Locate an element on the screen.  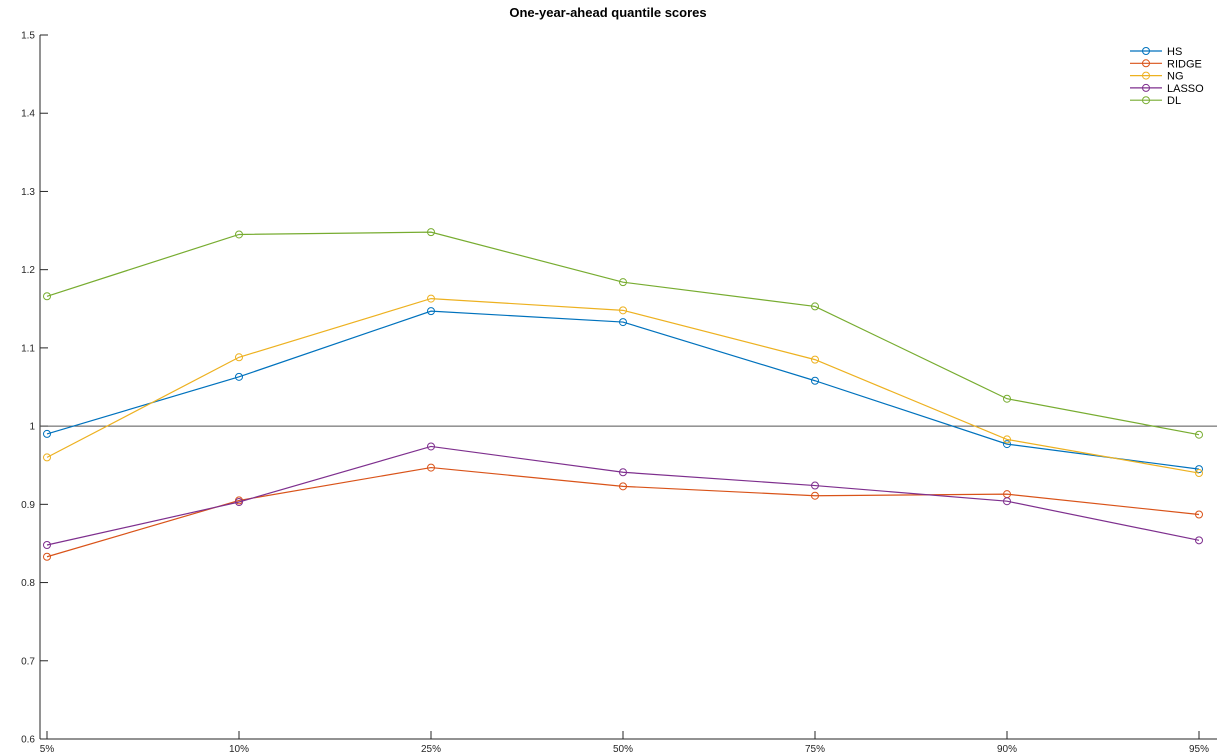
series-line-lasso is located at coordinates (623, 495).